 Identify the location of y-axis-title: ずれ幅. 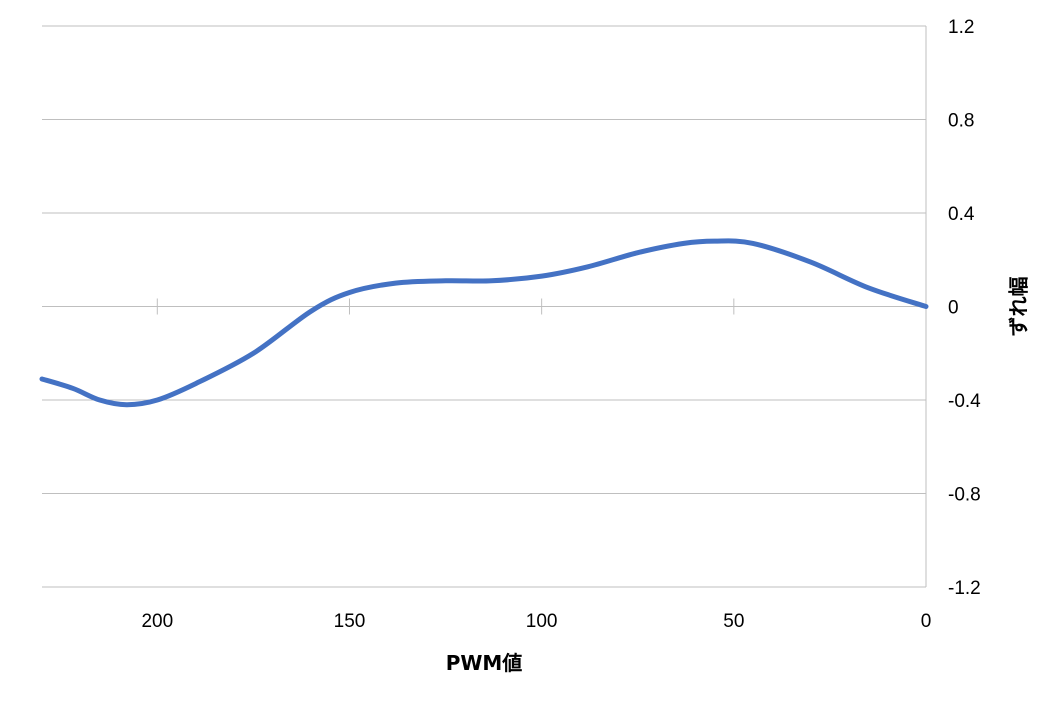
(1019, 307).